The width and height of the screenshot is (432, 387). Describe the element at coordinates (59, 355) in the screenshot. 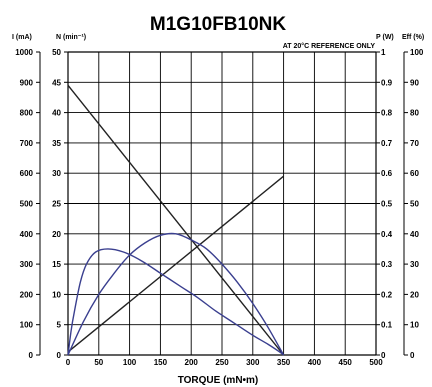

I see `speed-tick-label: 0` at that location.